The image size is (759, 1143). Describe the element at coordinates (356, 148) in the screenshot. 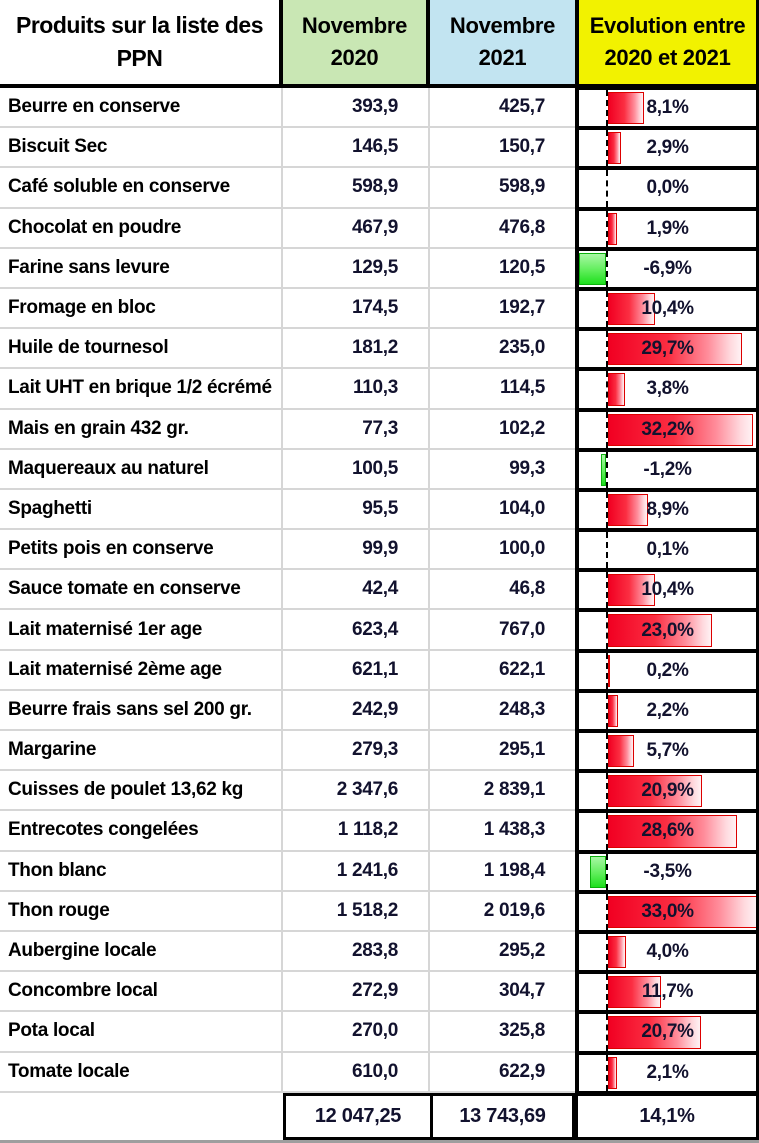

I see `value-2020: 146,5` at that location.